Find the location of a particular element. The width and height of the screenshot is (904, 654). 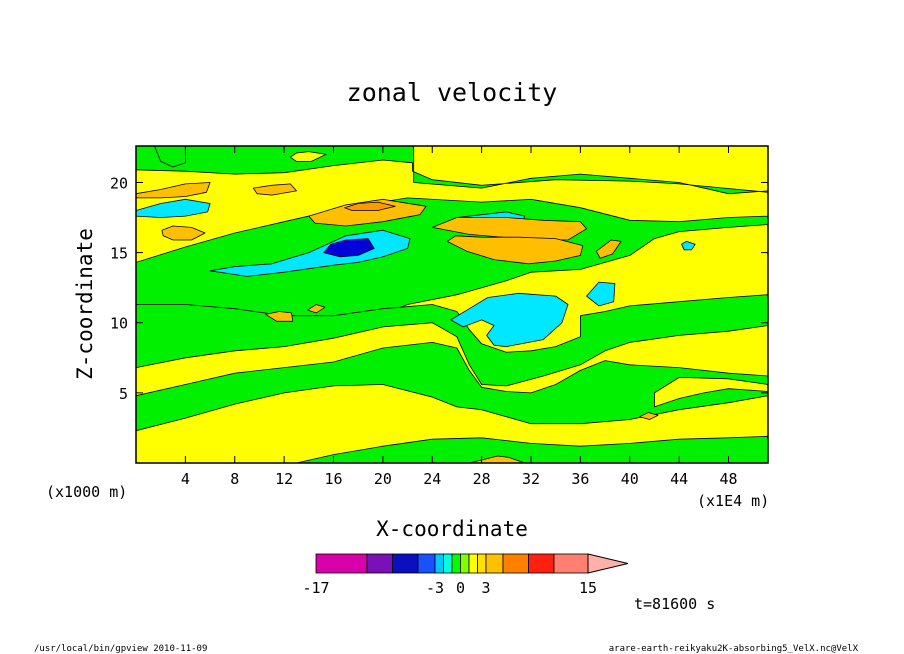

y-tick-label: 15 is located at coordinates (119, 254).